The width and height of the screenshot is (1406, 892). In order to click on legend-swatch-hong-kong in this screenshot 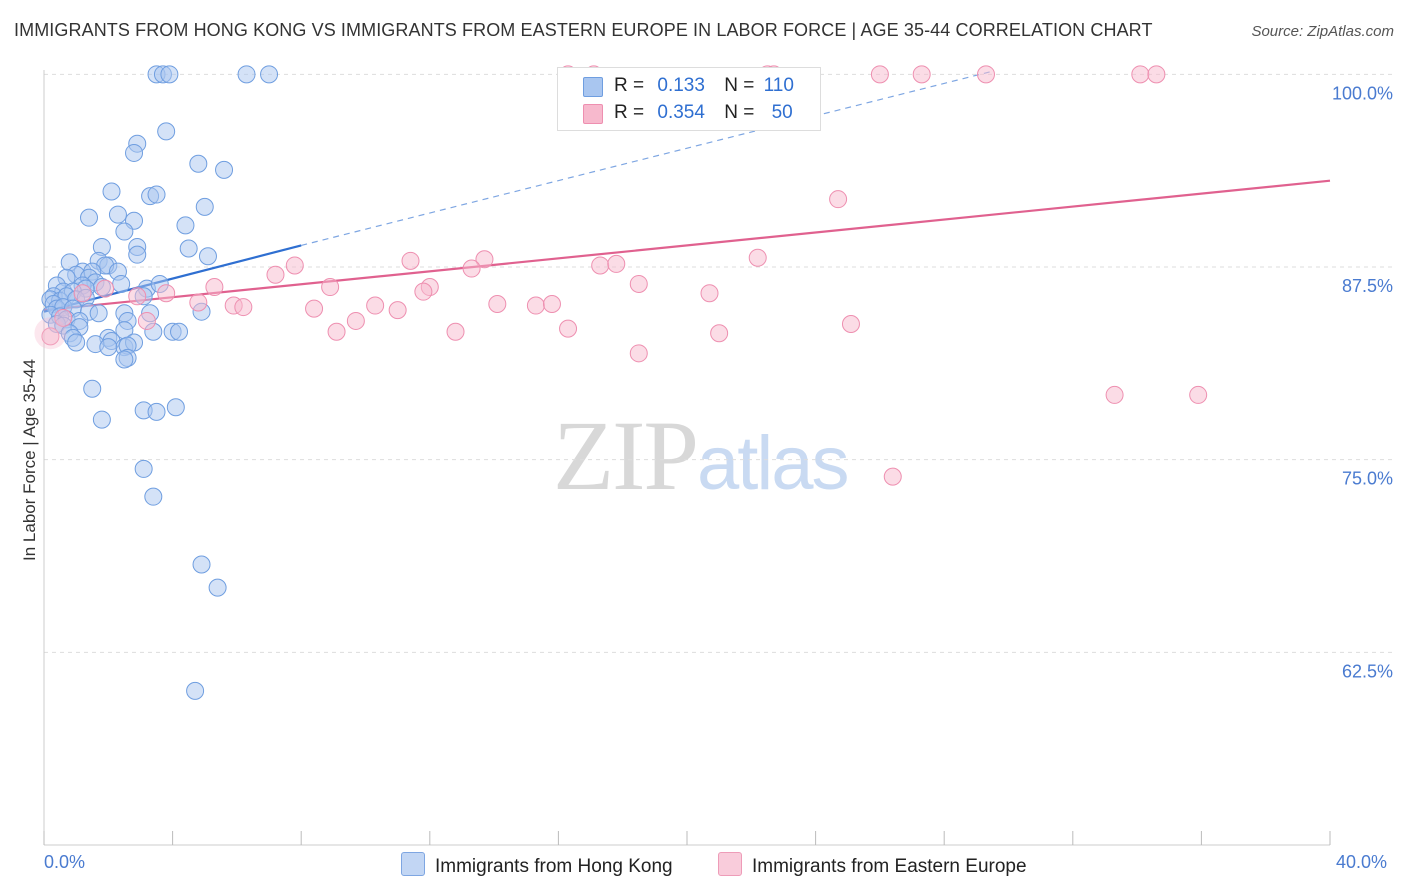, I will do `click(593, 87)`.